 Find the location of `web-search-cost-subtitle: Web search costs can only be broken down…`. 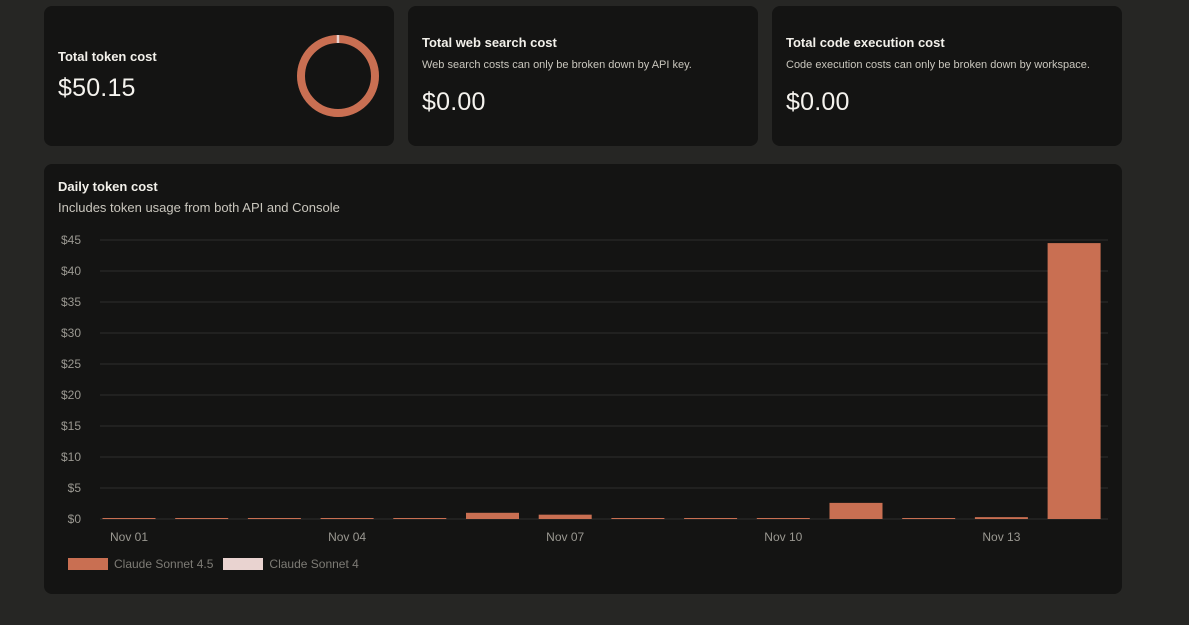

web-search-cost-subtitle: Web search costs can only be broken down… is located at coordinates (557, 65).